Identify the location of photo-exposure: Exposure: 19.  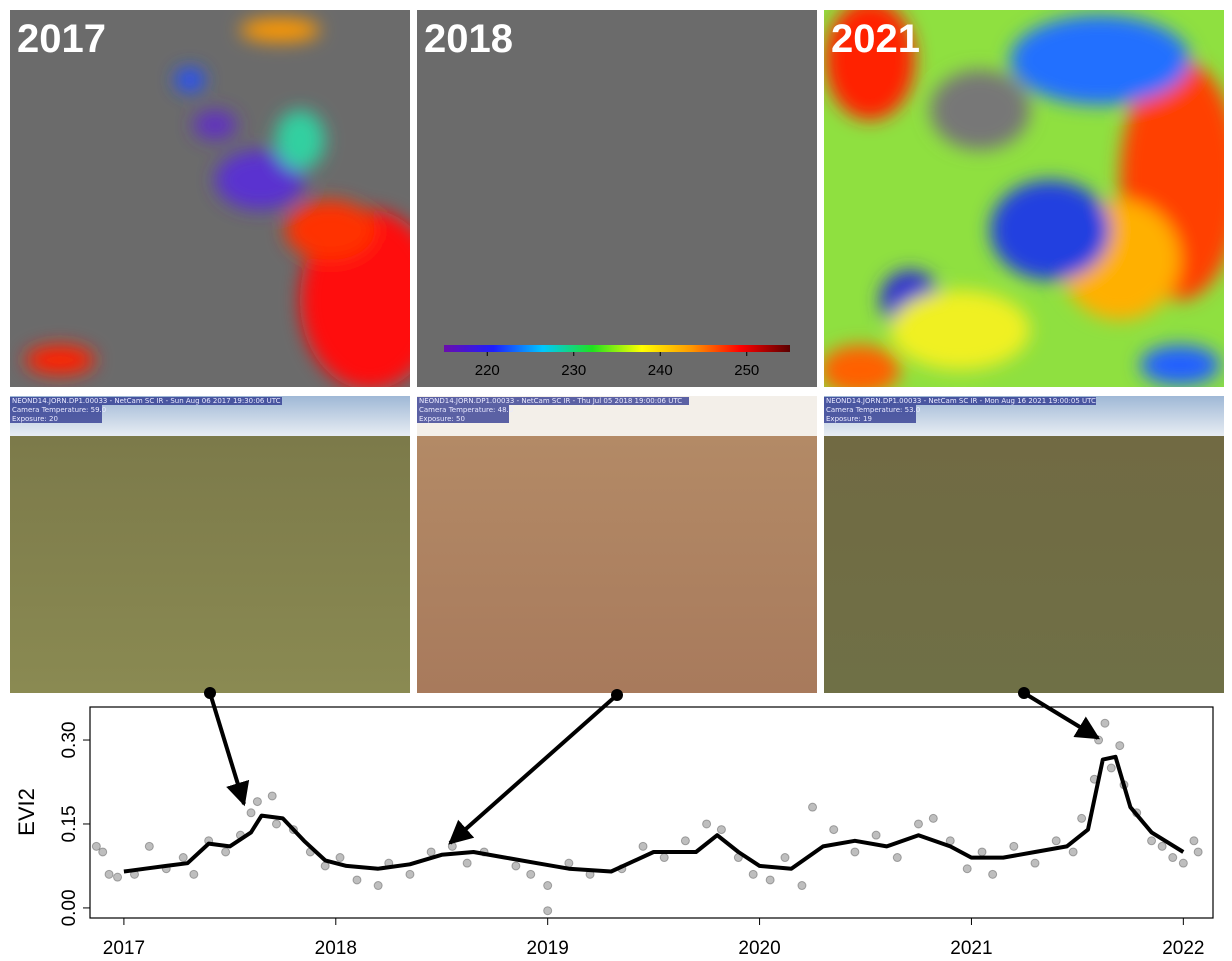
(849, 419).